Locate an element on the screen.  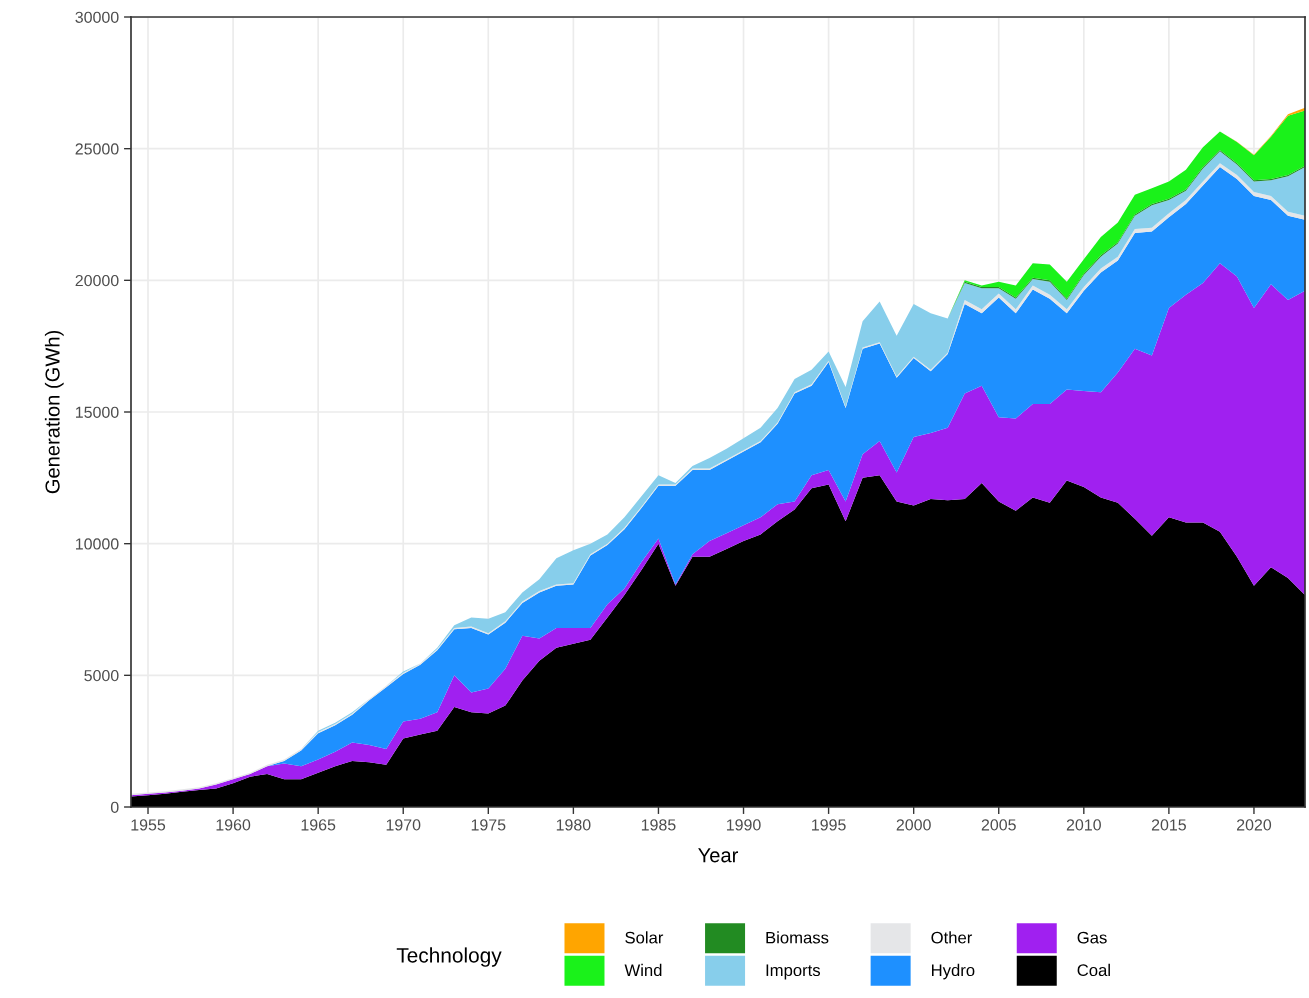
legend-label: Other is located at coordinates (952, 937).